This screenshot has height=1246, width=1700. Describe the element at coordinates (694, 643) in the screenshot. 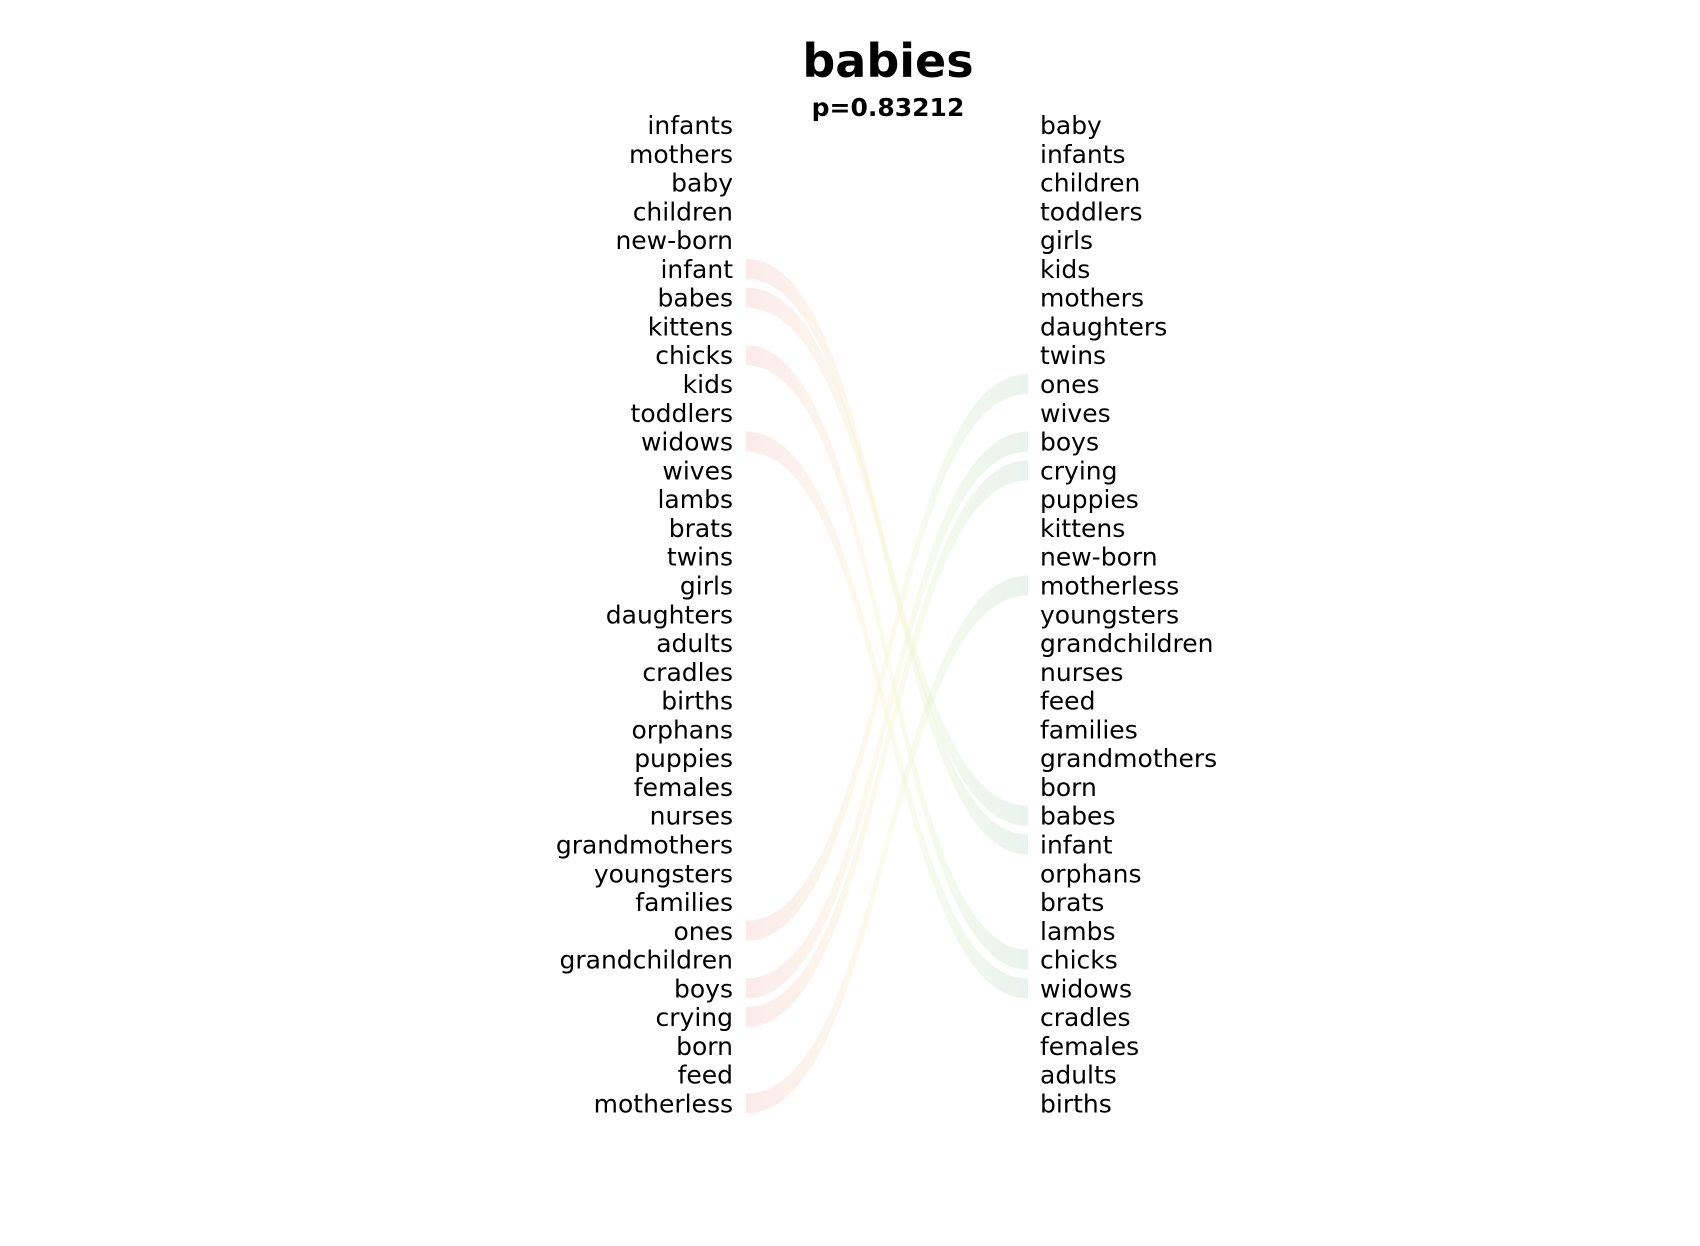

I see `left-word: adults` at that location.